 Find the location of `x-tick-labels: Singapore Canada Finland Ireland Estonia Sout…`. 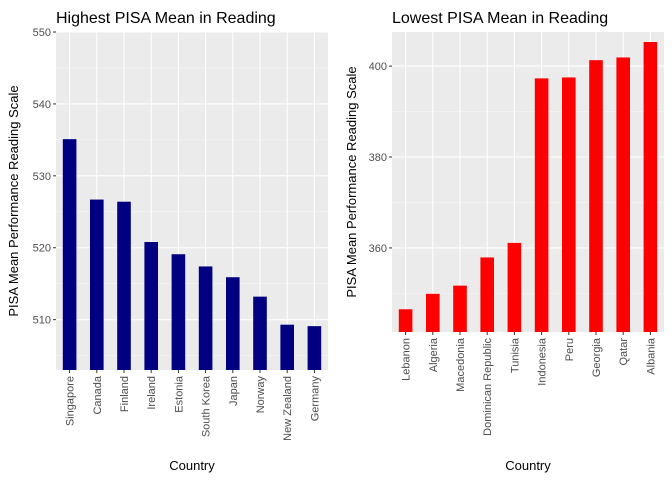

x-tick-labels: Singapore Canada Finland Ireland Estonia Sout… is located at coordinates (193, 405).